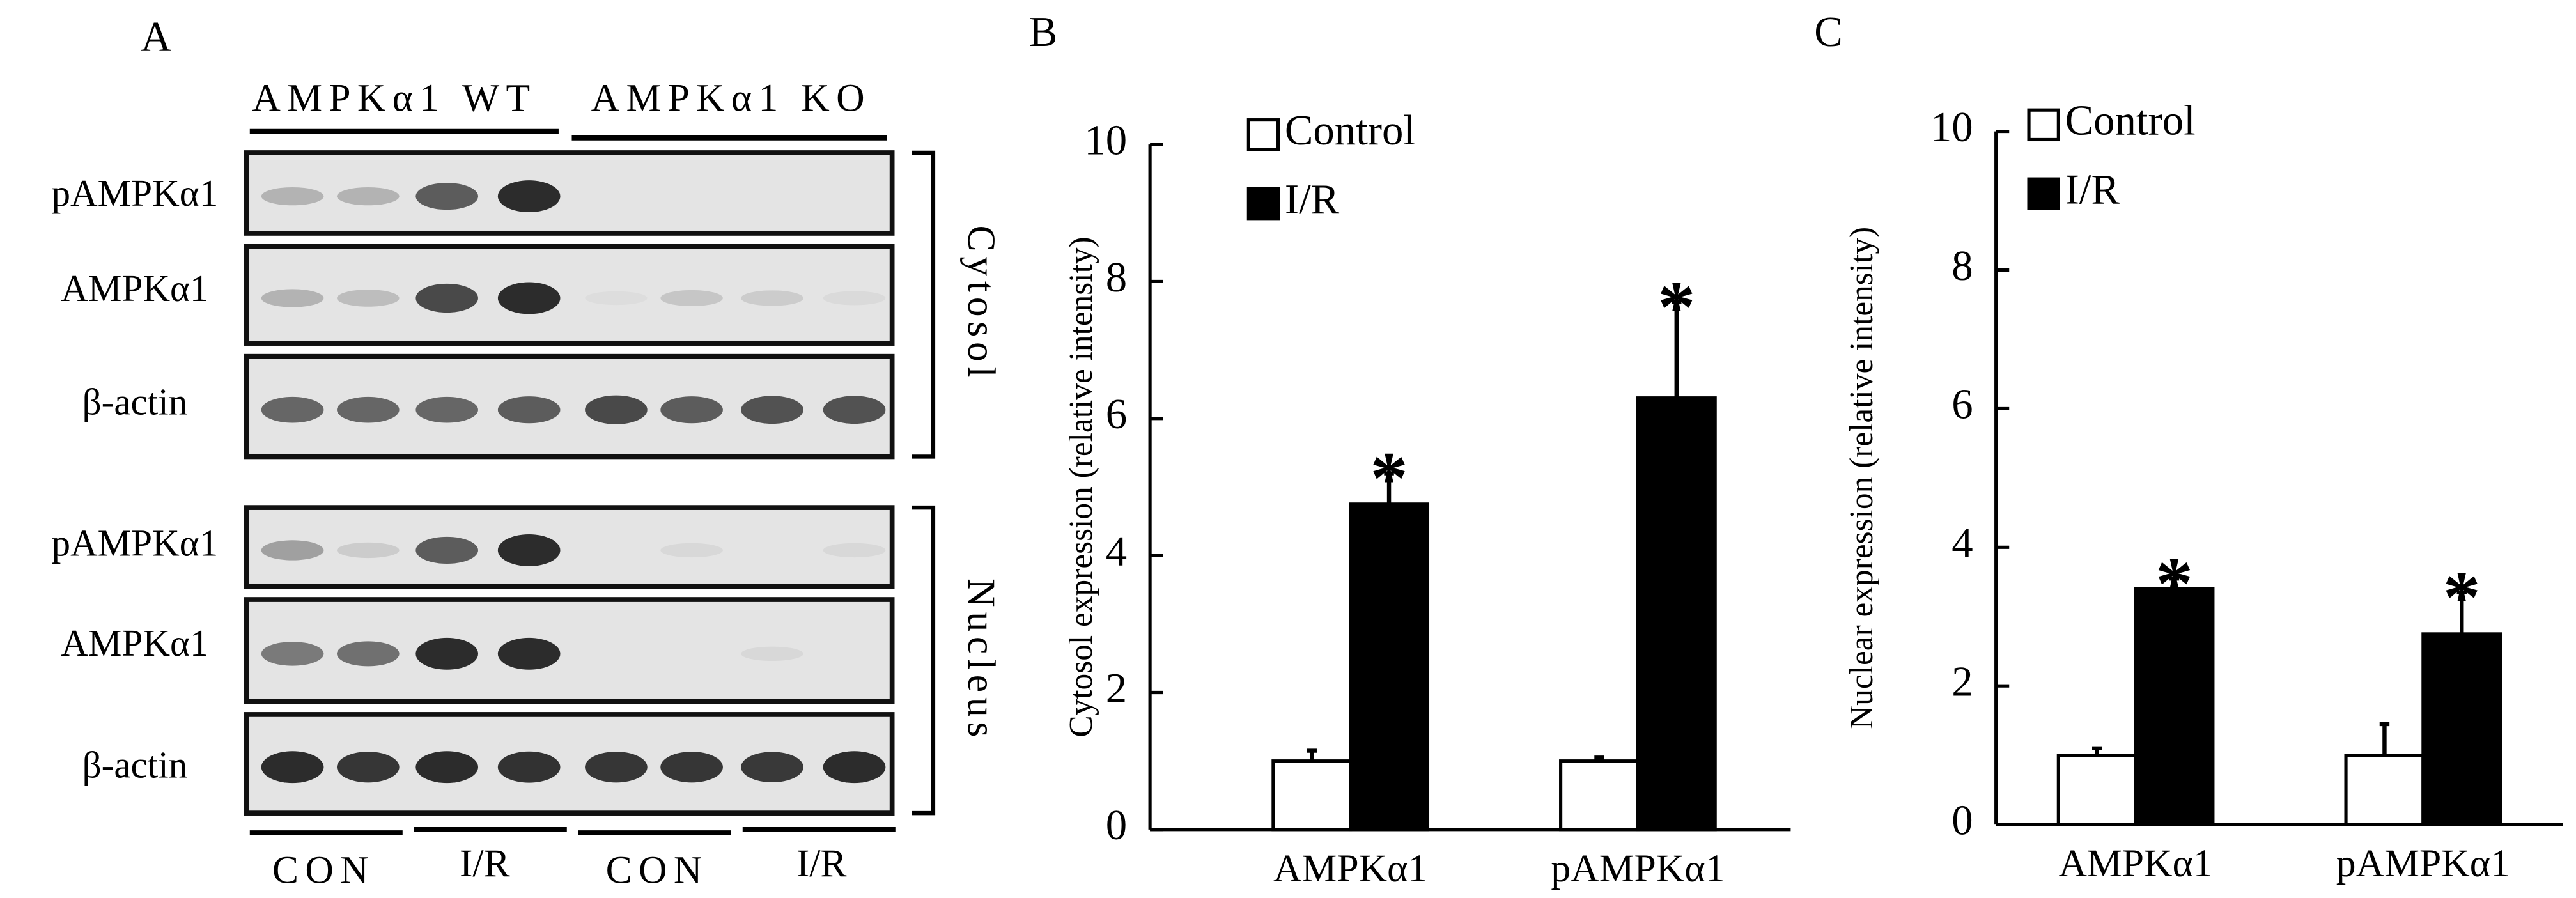 The image size is (2576, 898). What do you see at coordinates (1350, 868) in the screenshot?
I see `x-tick-label: AMPKα1` at bounding box center [1350, 868].